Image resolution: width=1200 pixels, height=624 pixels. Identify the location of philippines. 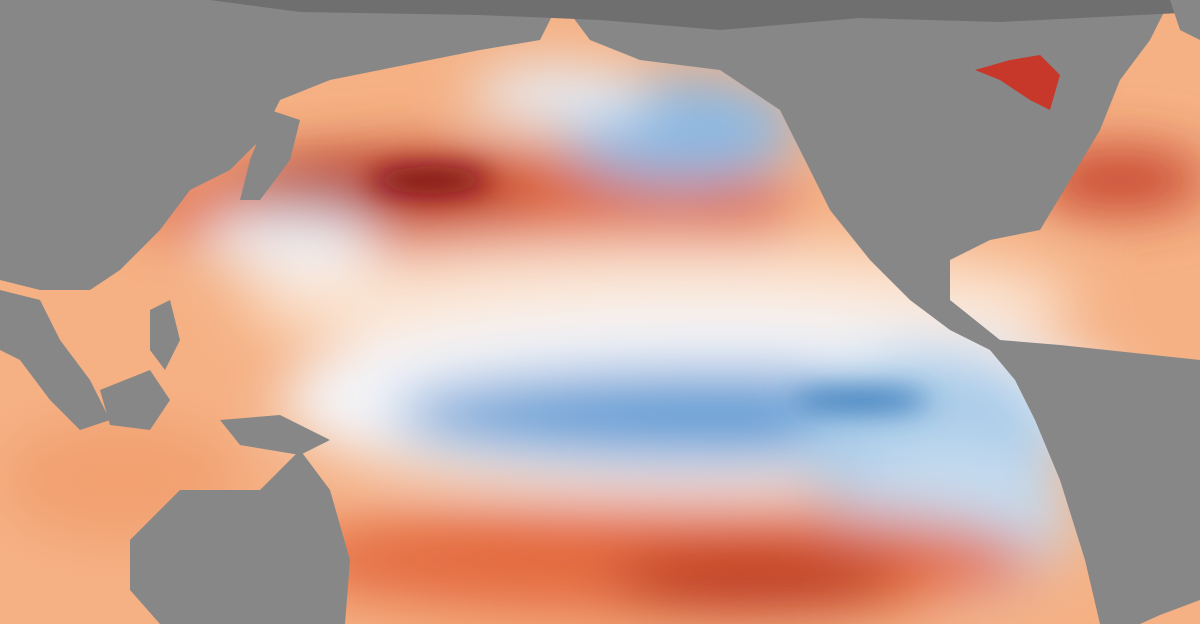
(165, 335).